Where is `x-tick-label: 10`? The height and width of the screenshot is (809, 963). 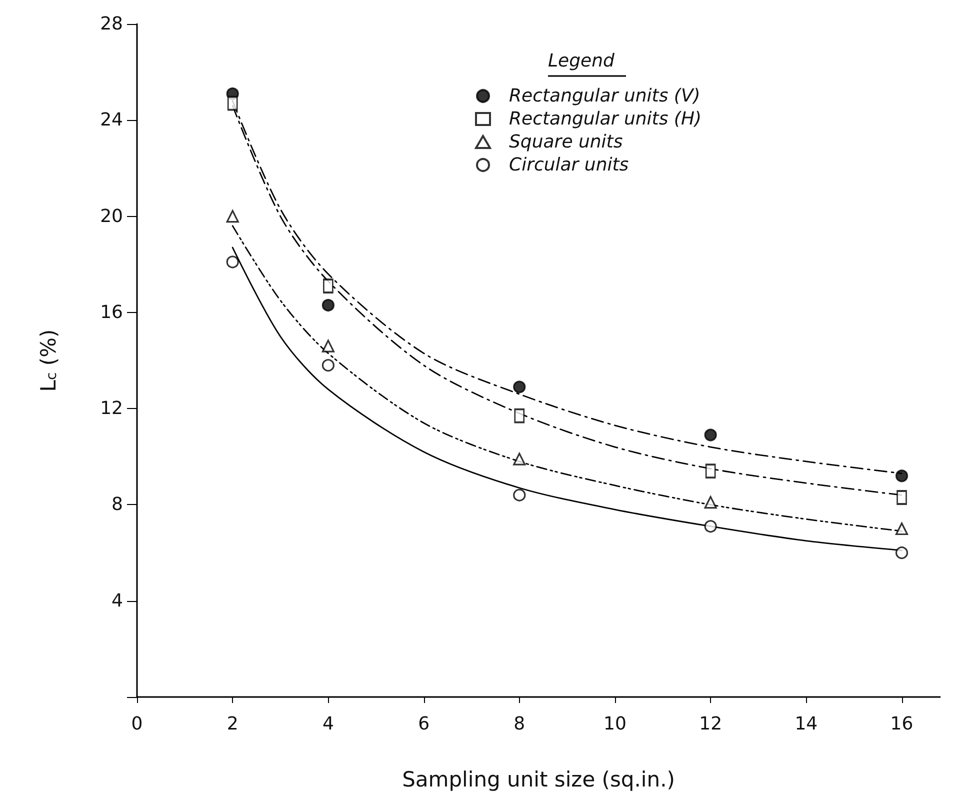
x-tick-label: 10 is located at coordinates (615, 724).